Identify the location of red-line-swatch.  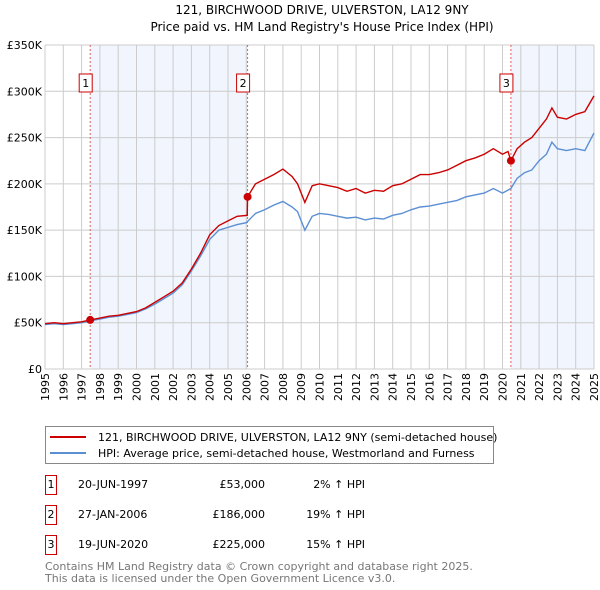
(68, 437).